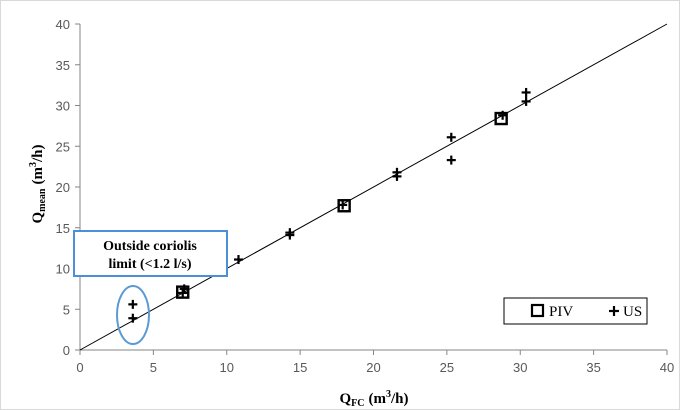  What do you see at coordinates (63, 106) in the screenshot?
I see `y-tick-label: 30` at bounding box center [63, 106].